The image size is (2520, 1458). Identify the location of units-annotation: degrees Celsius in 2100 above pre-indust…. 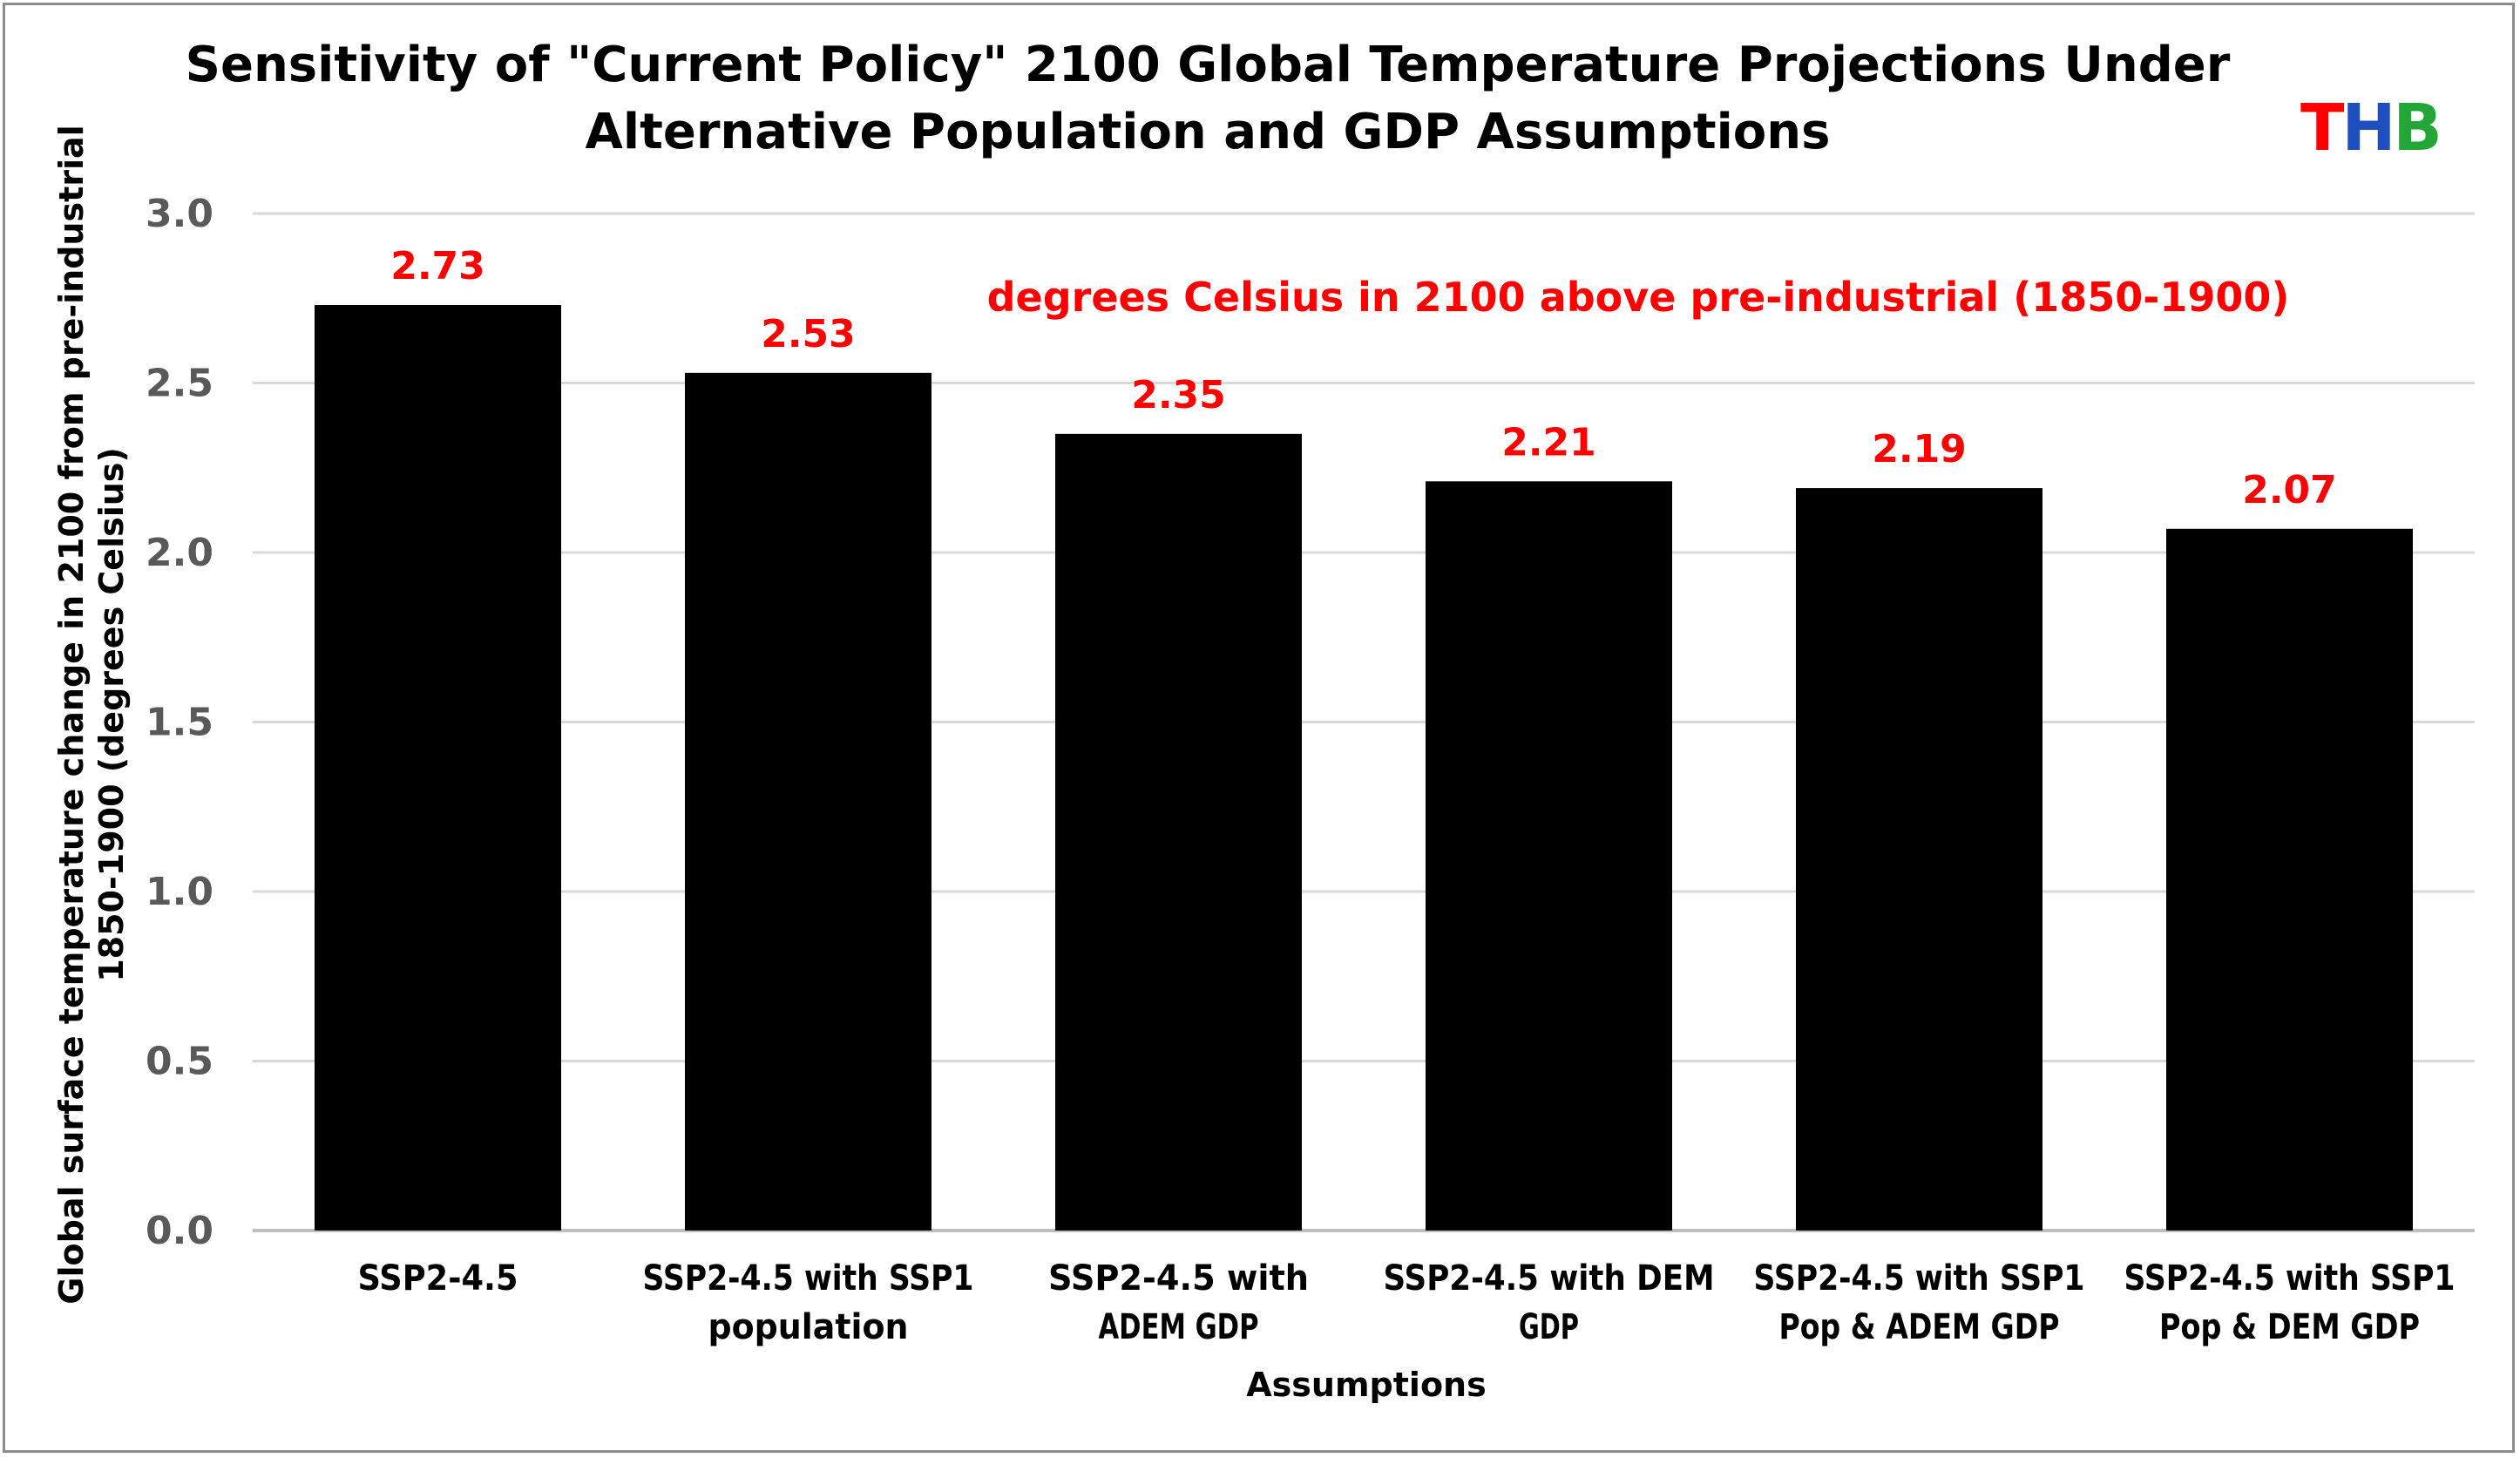
(1638, 297).